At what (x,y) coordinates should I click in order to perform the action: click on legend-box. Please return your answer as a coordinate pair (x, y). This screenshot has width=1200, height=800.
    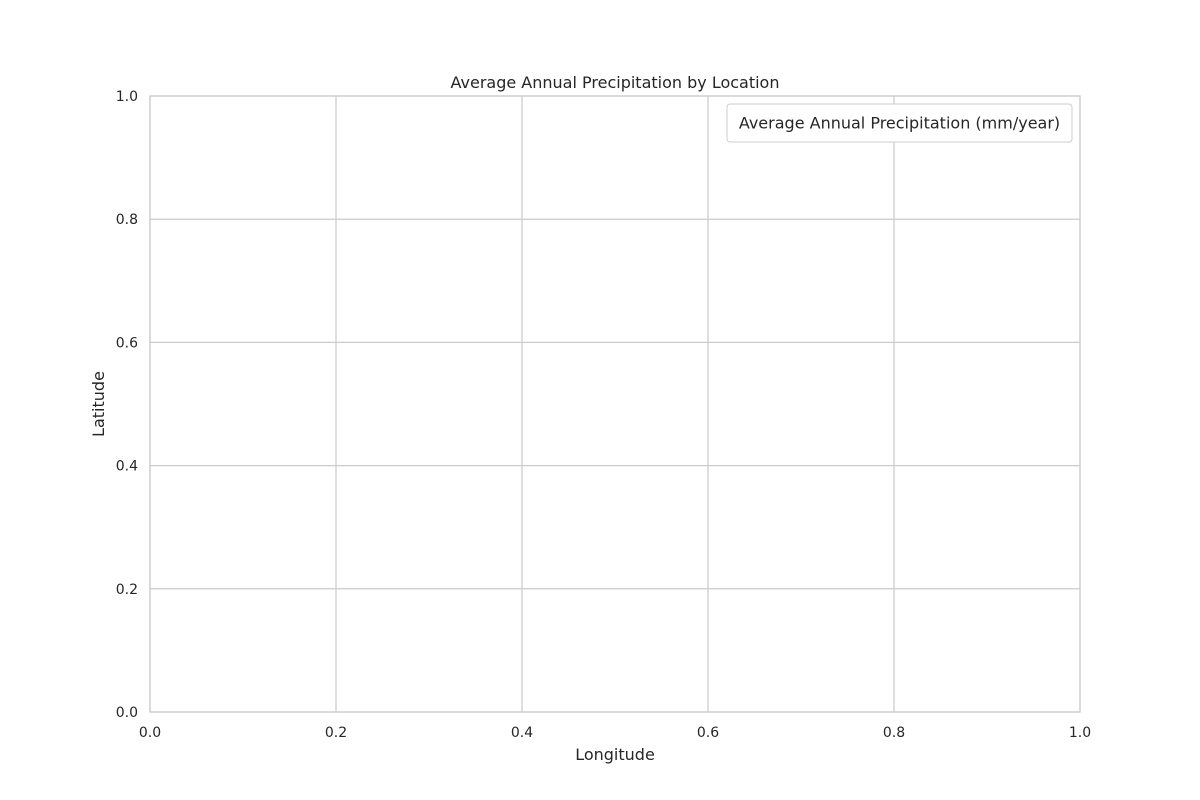
    Looking at the image, I should click on (899, 123).